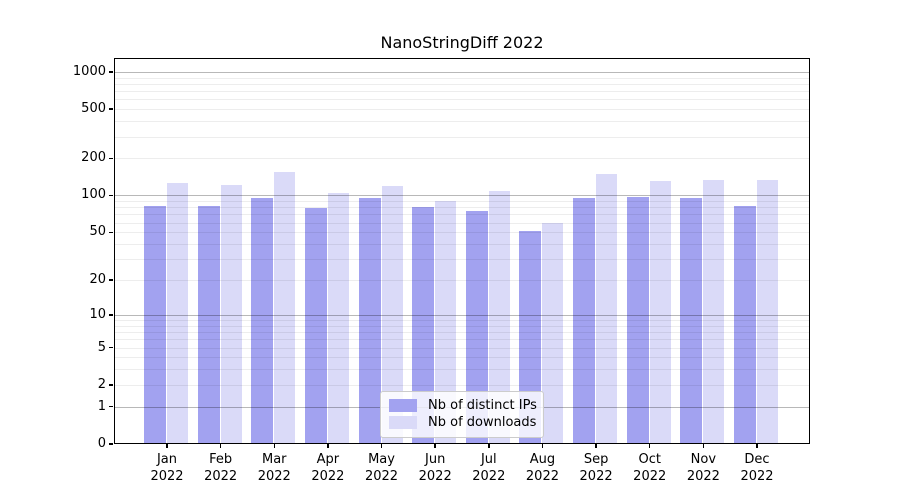 This screenshot has height=500, width=900. Describe the element at coordinates (482, 405) in the screenshot. I see `legend-label-distinct-ips: Nb of distinct IPs` at that location.